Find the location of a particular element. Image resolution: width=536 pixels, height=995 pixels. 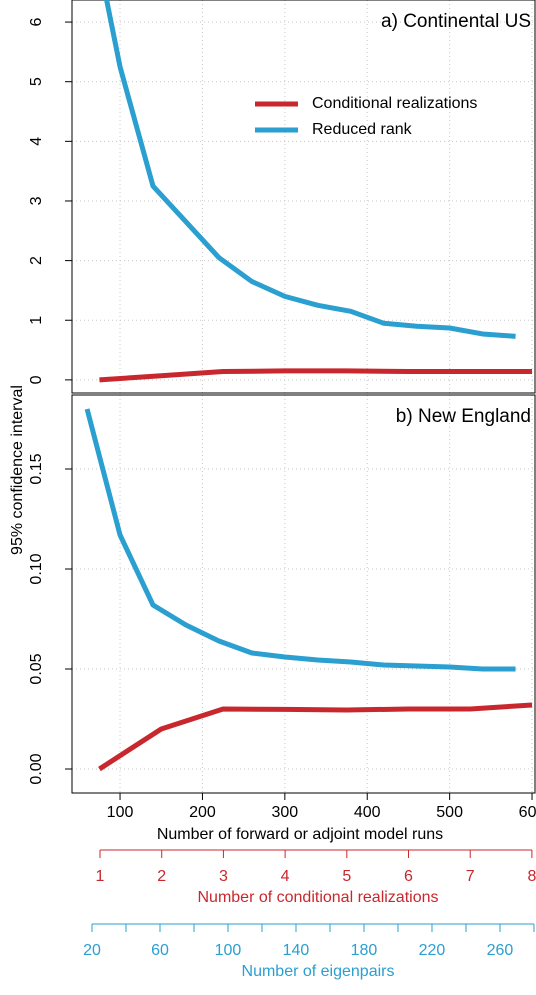

x-tick-label: 400 is located at coordinates (367, 812).